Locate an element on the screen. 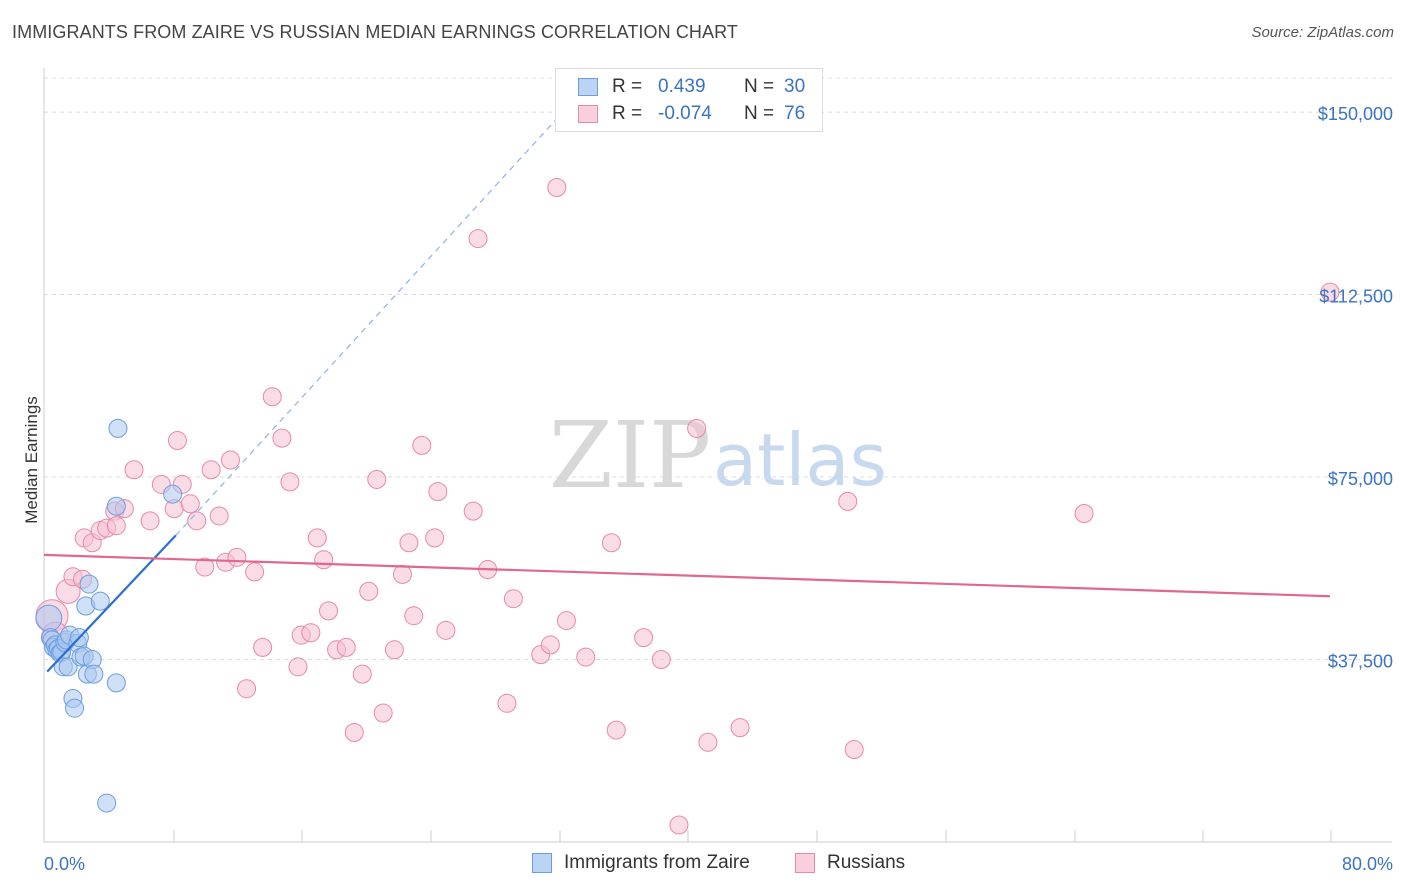 This screenshot has height=892, width=1406. zaire-points is located at coordinates (109, 615).